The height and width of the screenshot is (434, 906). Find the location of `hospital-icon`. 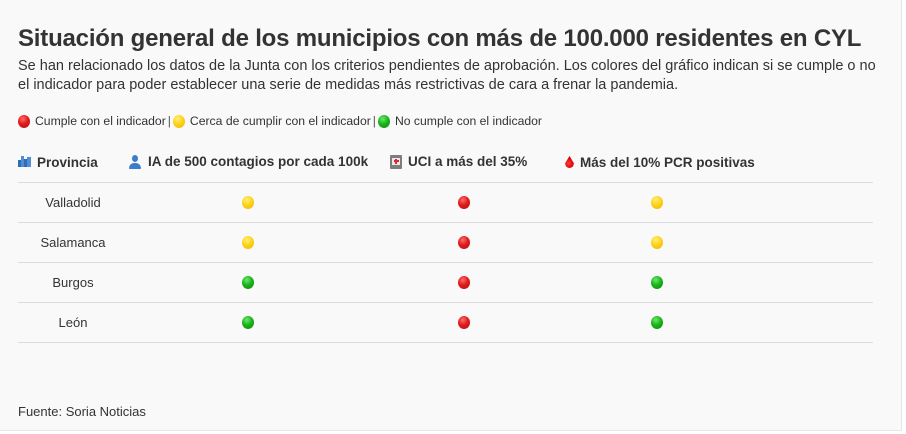

hospital-icon is located at coordinates (396, 161).